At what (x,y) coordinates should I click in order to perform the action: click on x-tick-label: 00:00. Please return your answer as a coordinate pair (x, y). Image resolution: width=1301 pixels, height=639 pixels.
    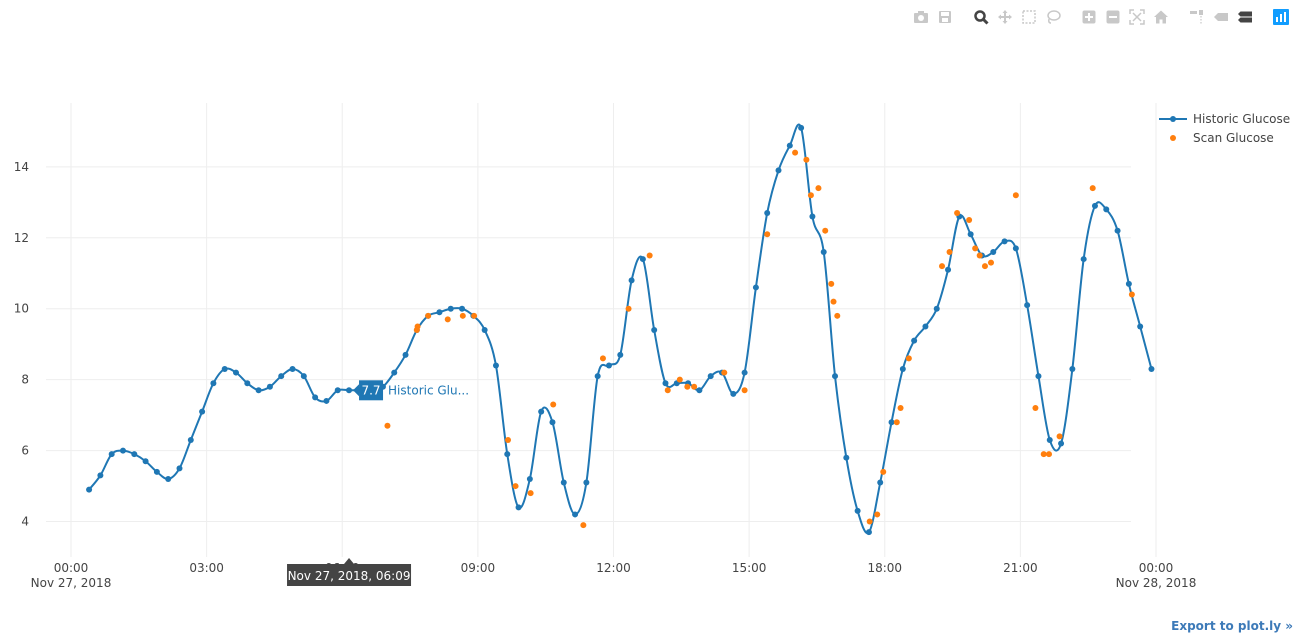
    Looking at the image, I should click on (1156, 568).